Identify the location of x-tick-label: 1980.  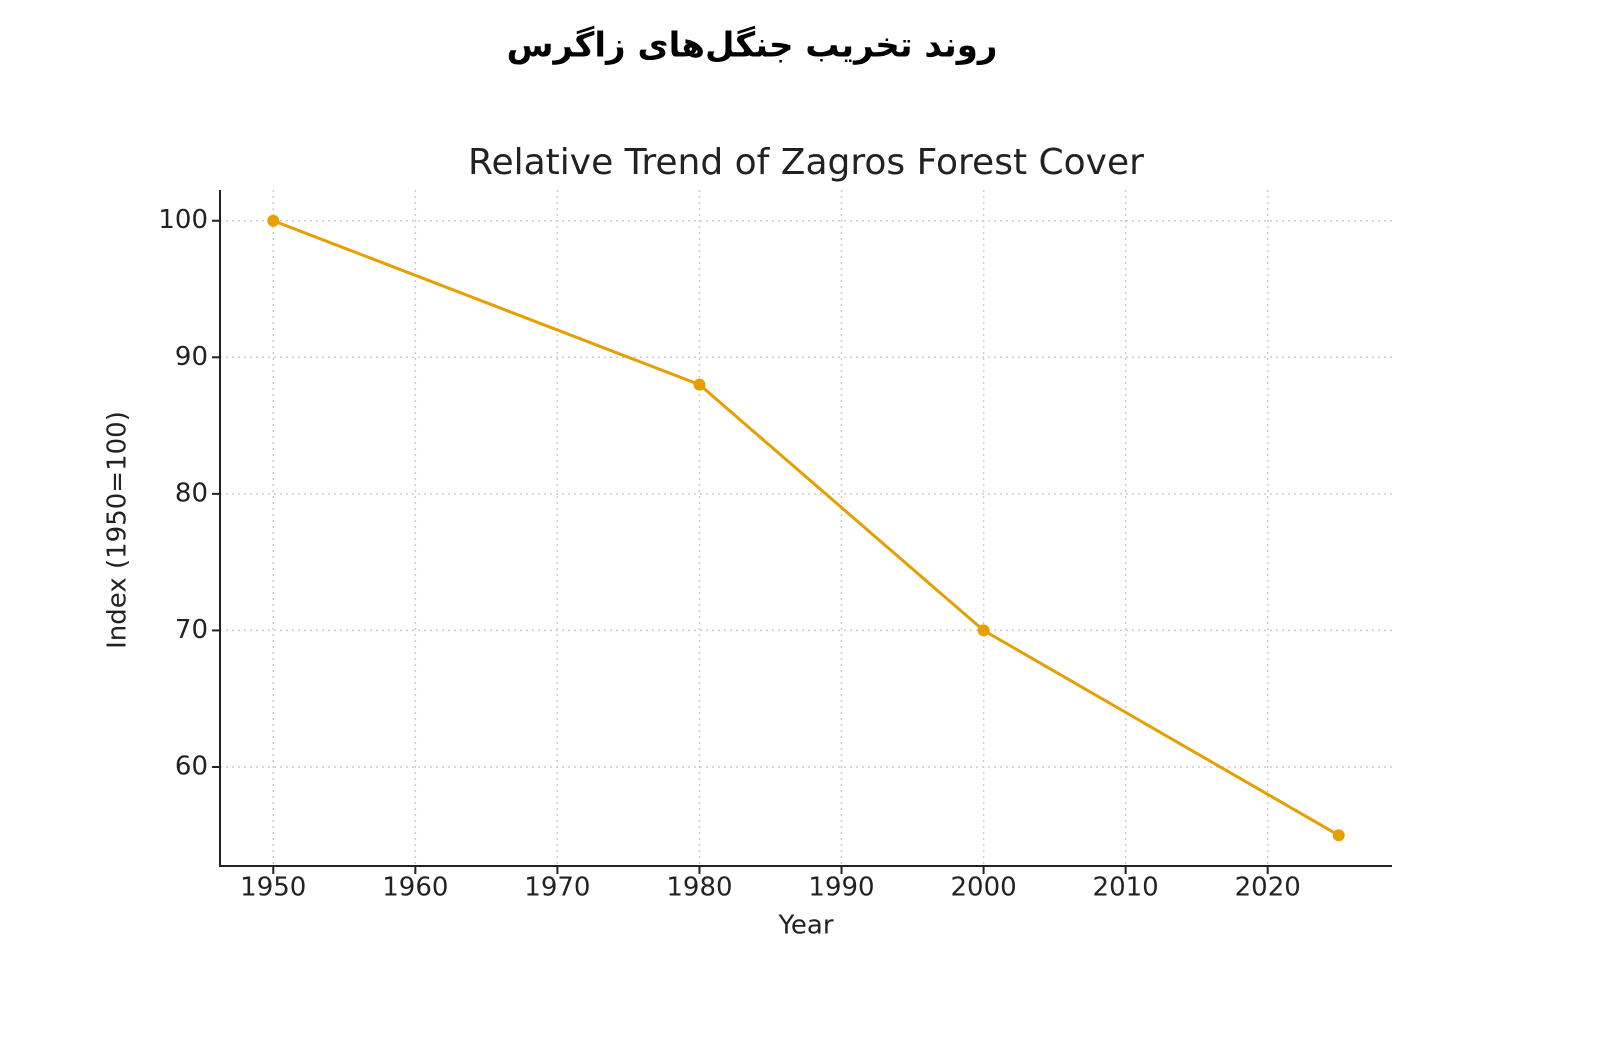
(699, 888).